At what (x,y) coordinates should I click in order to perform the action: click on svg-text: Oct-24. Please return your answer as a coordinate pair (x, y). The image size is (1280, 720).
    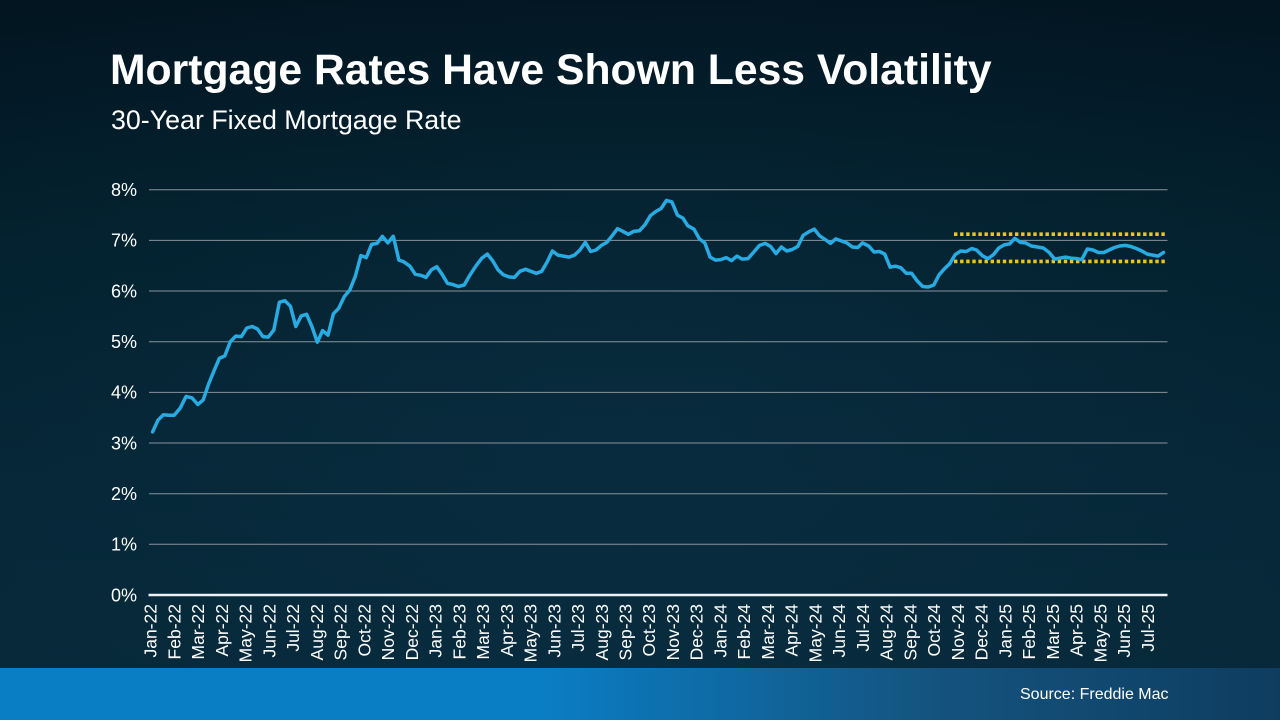
    Looking at the image, I should click on (934, 630).